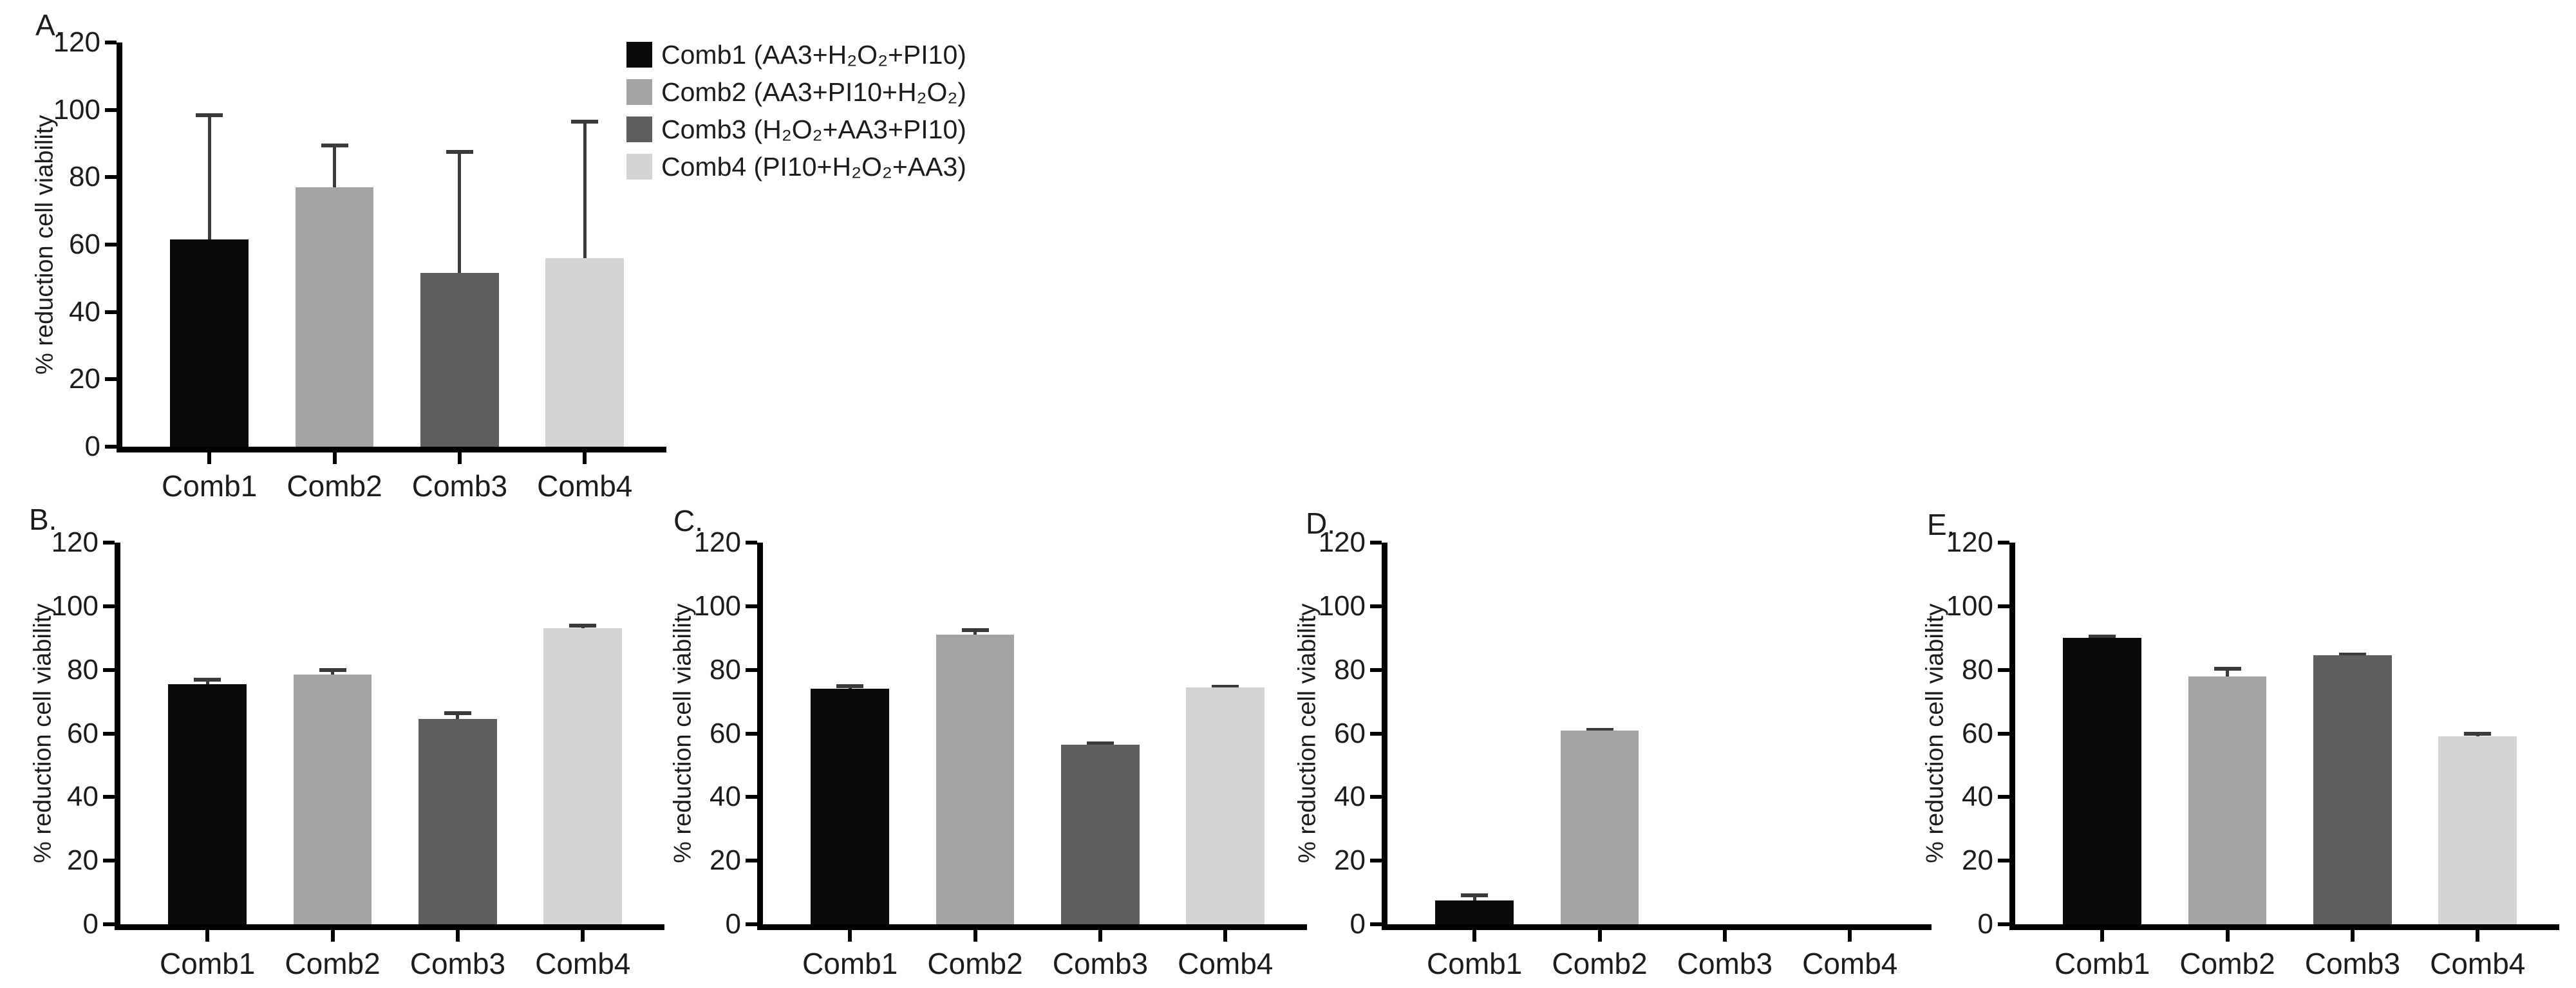 Image resolution: width=2576 pixels, height=988 pixels. I want to click on x-category-label: Comb1, so click(208, 963).